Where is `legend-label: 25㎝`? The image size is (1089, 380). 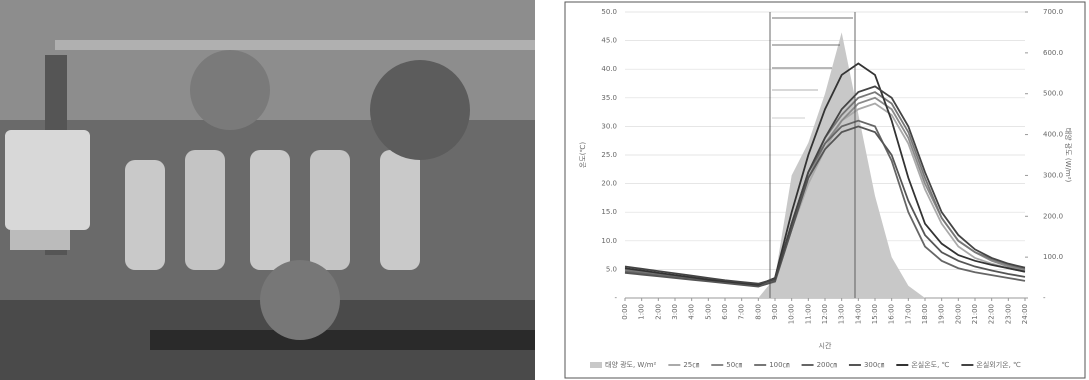 legend-label: 25㎝ is located at coordinates (691, 365).